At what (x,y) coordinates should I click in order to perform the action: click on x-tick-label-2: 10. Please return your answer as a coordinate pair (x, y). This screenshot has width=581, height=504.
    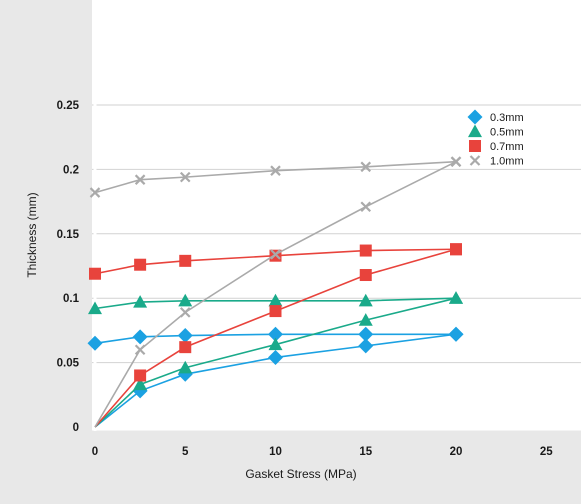
    Looking at the image, I should click on (275, 452).